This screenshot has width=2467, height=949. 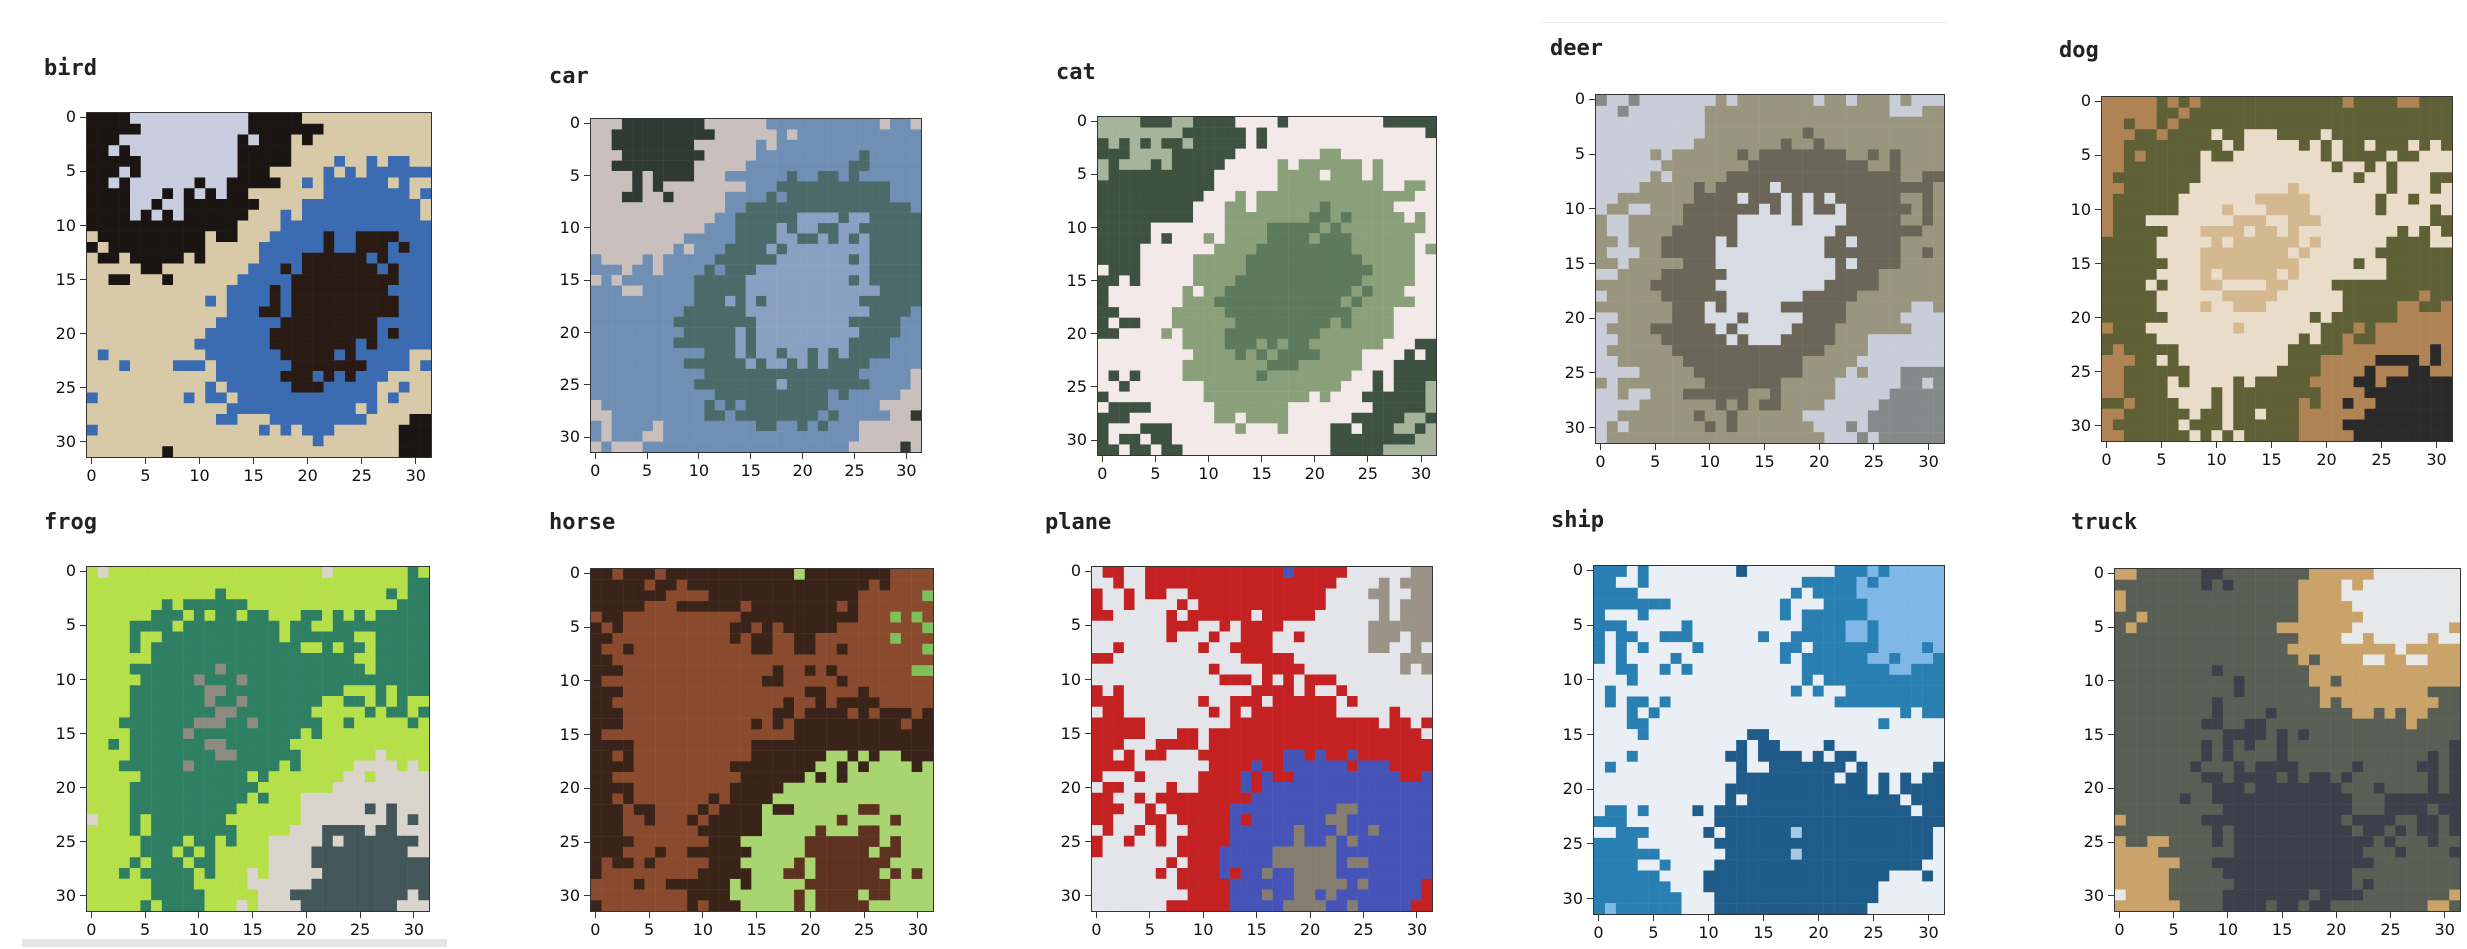 I want to click on x-tick-label: 15, so click(x=252, y=929).